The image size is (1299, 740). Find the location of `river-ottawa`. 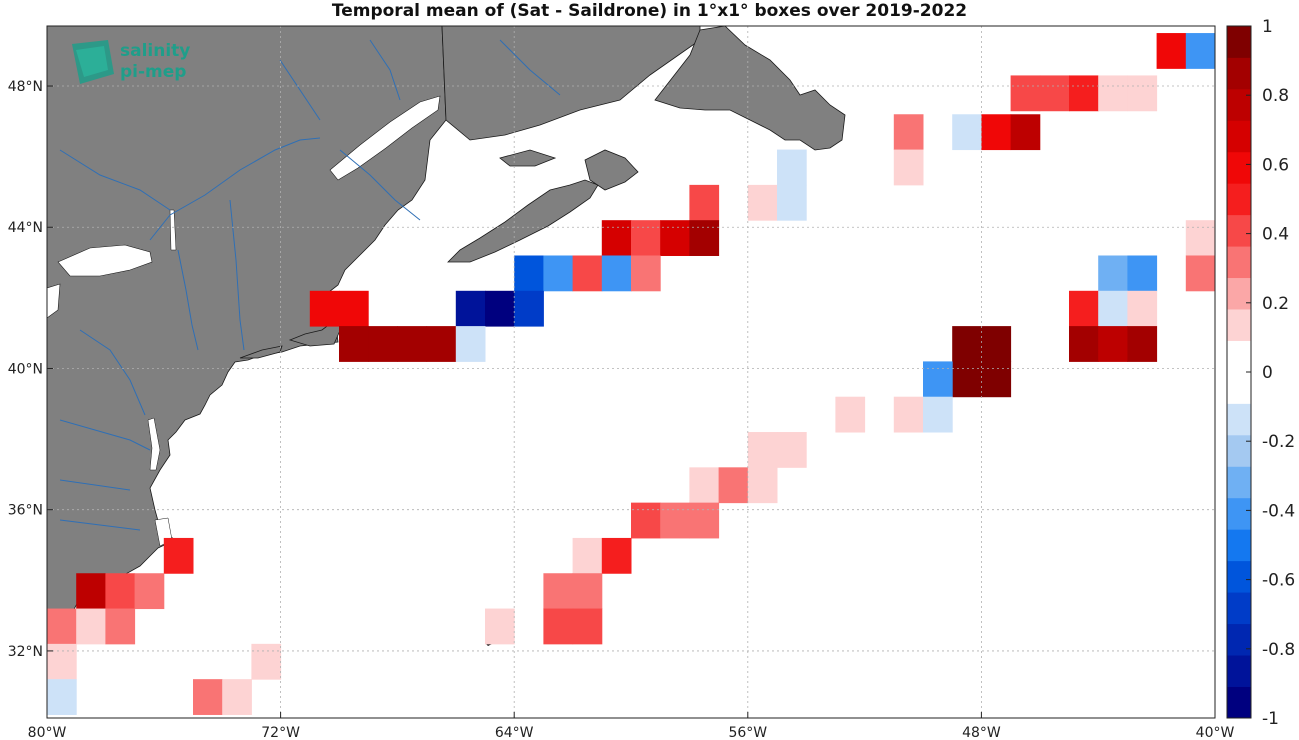

river-ottawa is located at coordinates (115, 180).